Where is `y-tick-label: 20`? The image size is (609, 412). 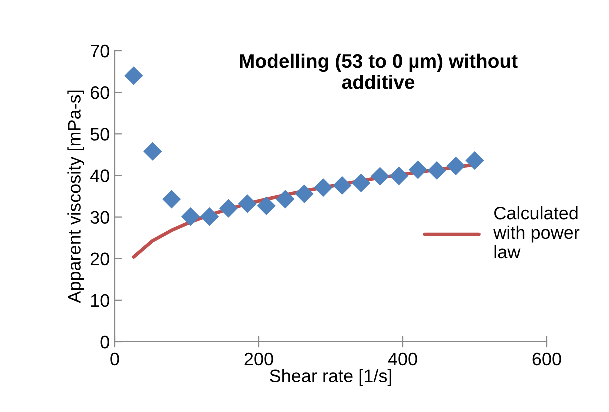
y-tick-label: 20 is located at coordinates (100, 259).